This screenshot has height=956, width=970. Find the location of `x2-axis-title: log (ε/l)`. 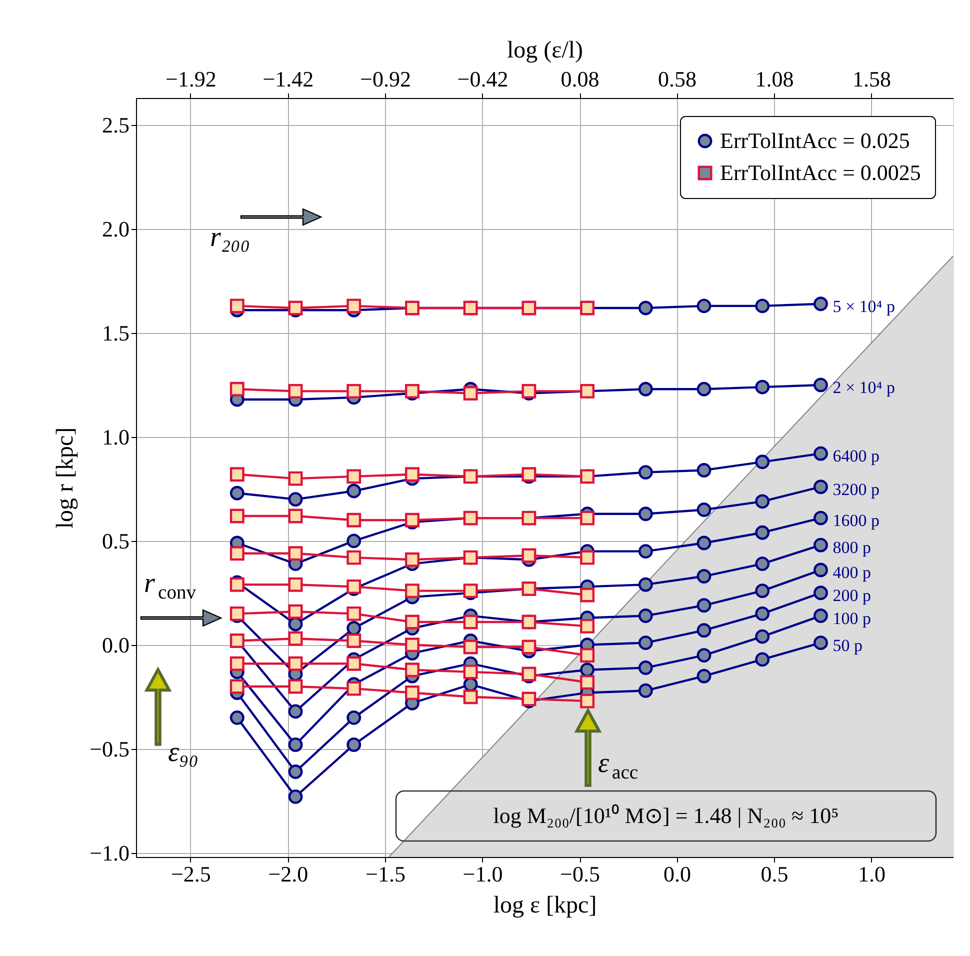

x2-axis-title: log (ε/l) is located at coordinates (545, 51).